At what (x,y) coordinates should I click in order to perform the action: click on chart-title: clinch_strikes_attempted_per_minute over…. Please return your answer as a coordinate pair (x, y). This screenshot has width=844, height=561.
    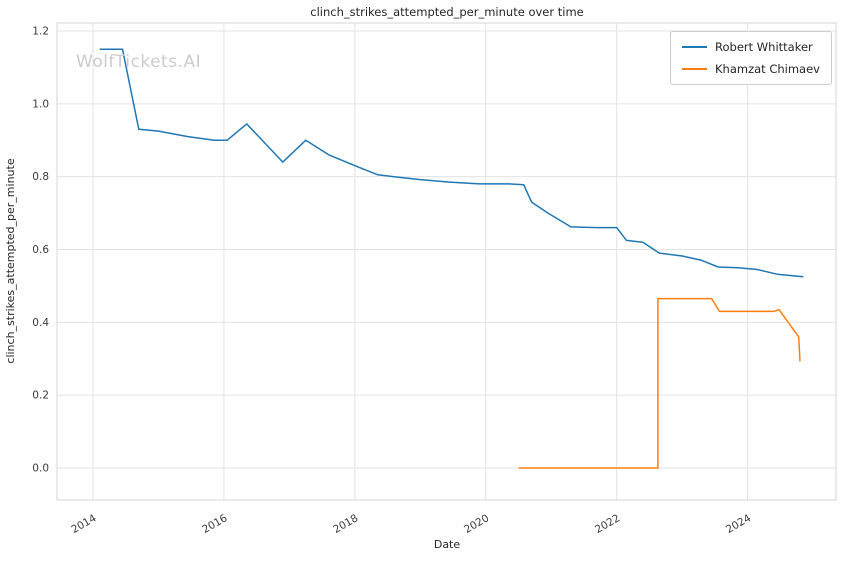
    Looking at the image, I should click on (446, 12).